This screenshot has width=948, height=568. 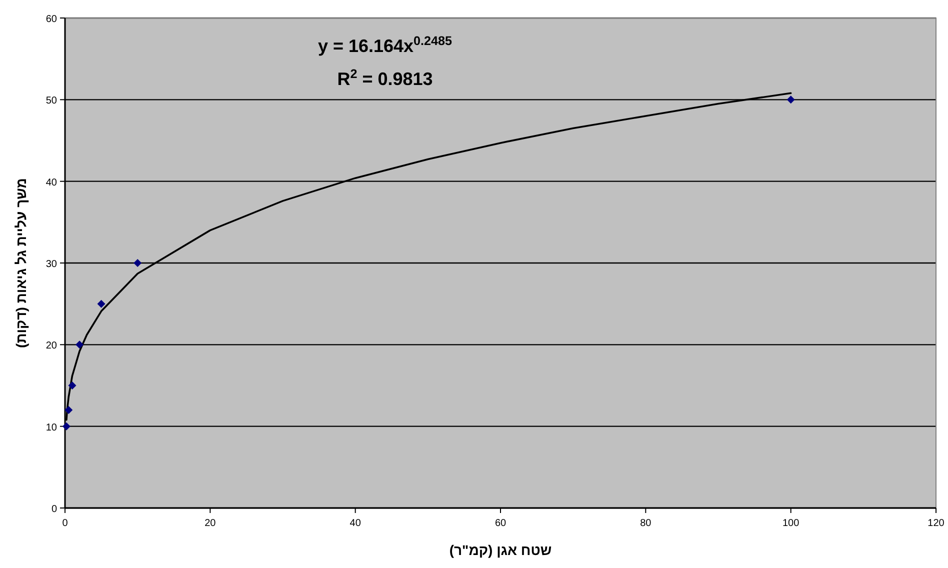 What do you see at coordinates (385, 45) in the screenshot?
I see `annotation: y = 16.164x$^{0.2485}$` at bounding box center [385, 45].